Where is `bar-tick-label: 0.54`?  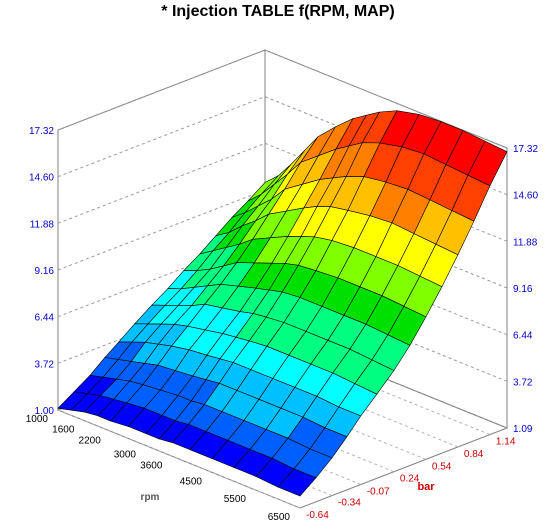
bar-tick-label: 0.54 is located at coordinates (442, 466).